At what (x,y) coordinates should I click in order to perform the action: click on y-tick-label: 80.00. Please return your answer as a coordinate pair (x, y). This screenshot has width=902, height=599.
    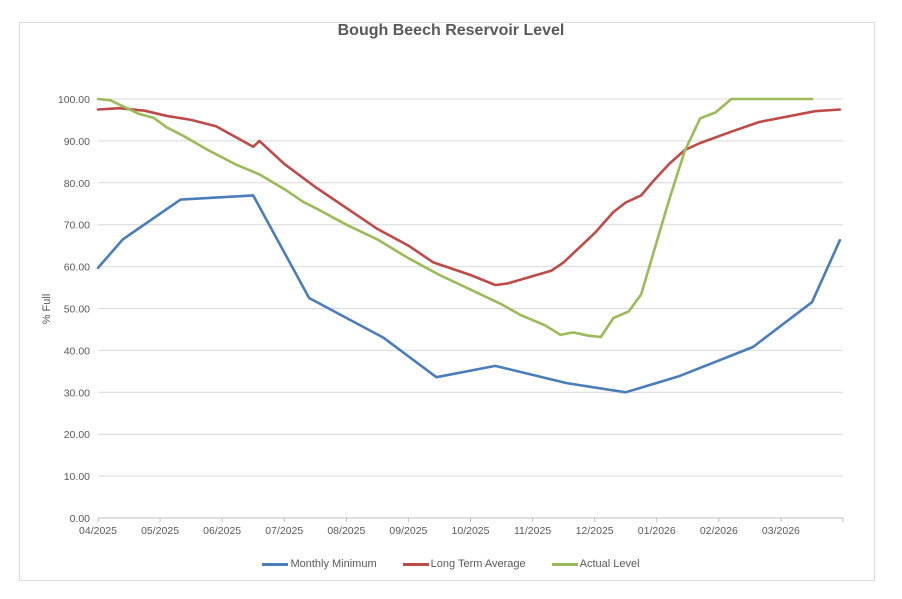
    Looking at the image, I should click on (77, 184).